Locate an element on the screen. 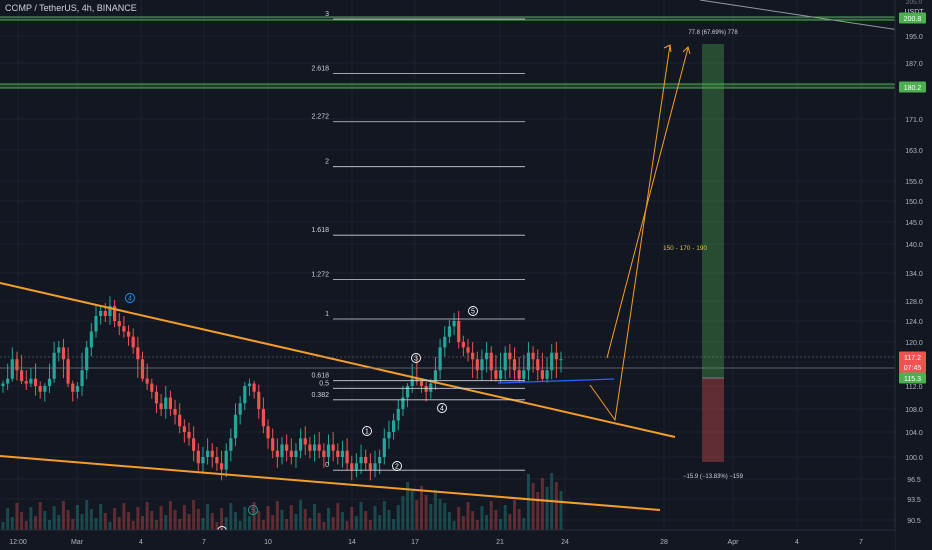 The height and width of the screenshot is (550, 932). price-label-bg is located at coordinates (912, 87).